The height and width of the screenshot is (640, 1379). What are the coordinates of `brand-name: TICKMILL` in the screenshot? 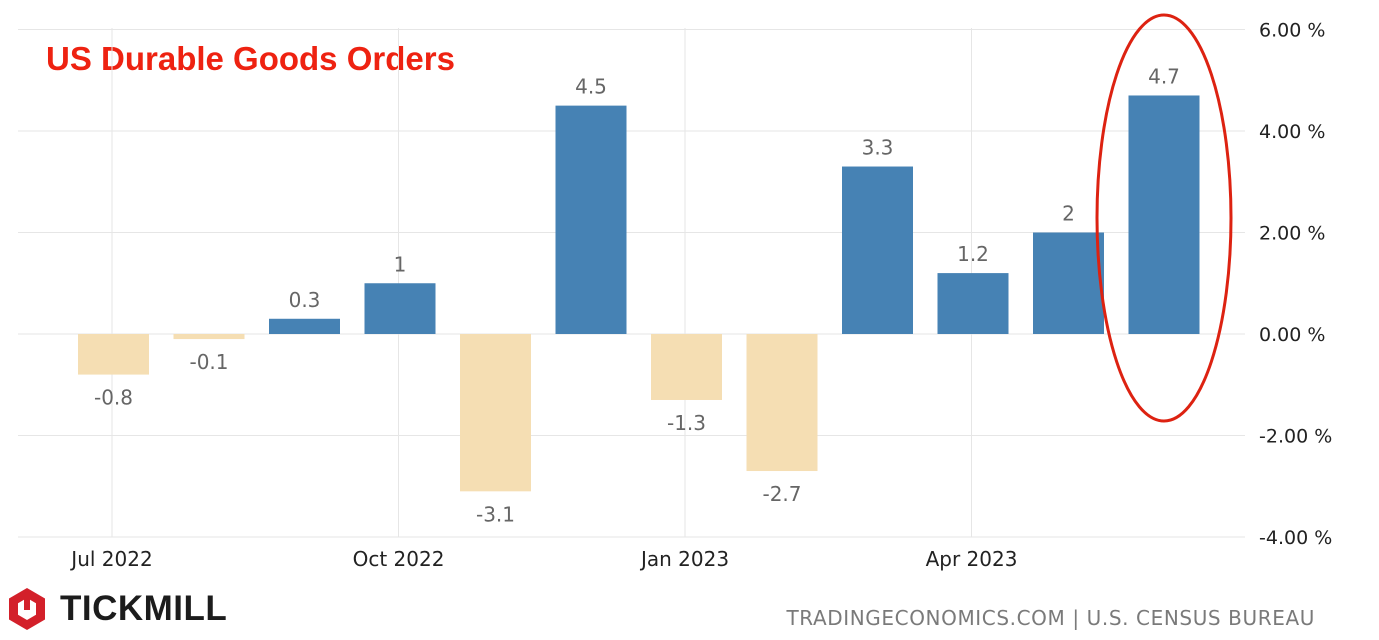 It's located at (144, 608).